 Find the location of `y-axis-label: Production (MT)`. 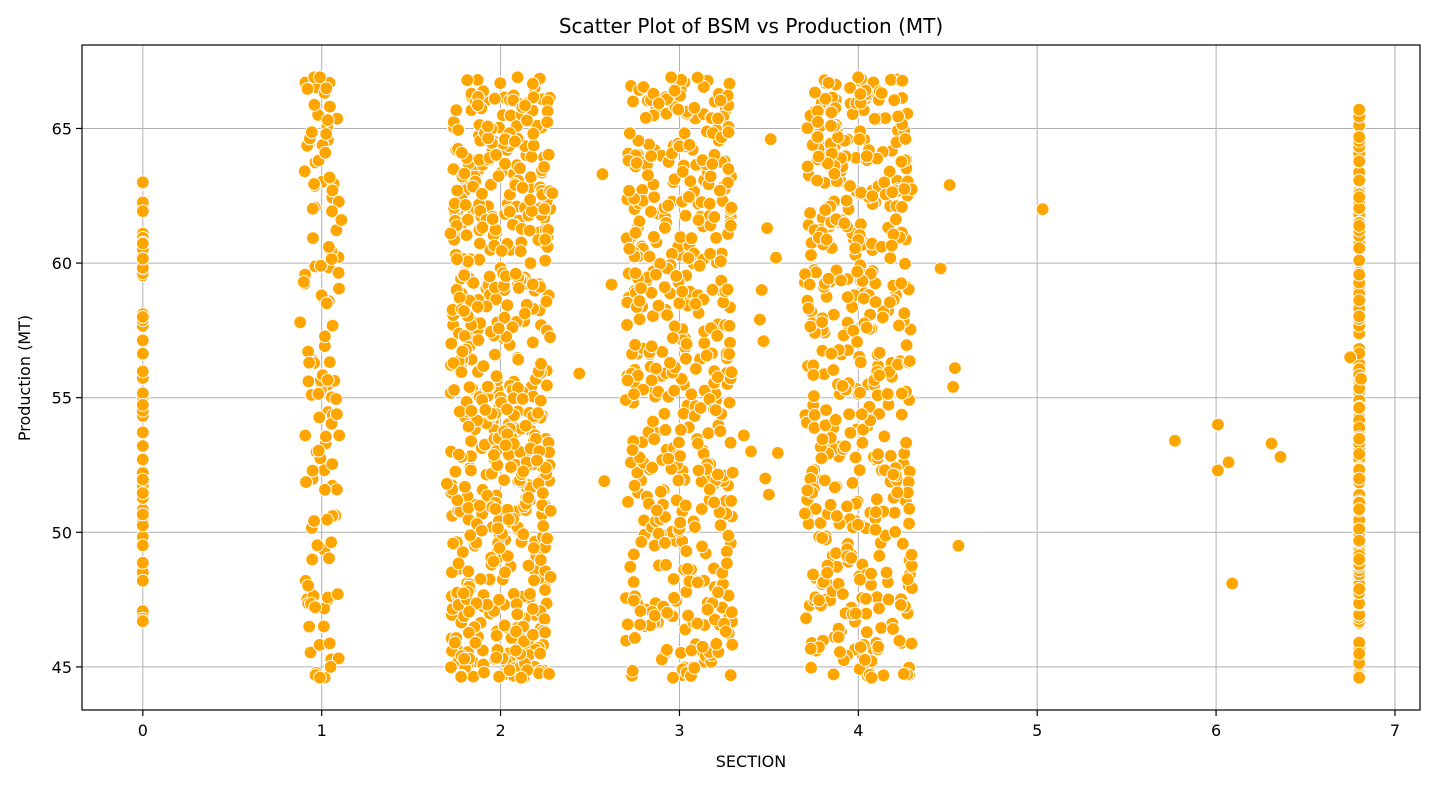

y-axis-label: Production (MT) is located at coordinates (24, 378).